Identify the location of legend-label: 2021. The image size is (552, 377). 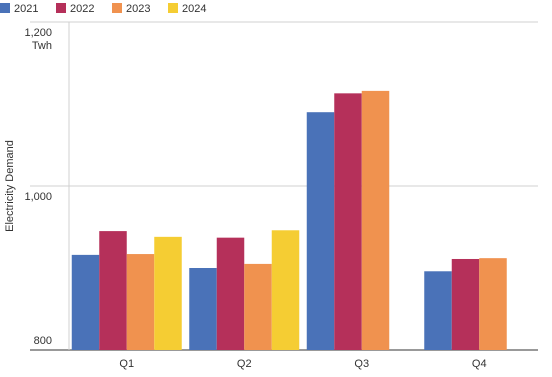
(26, 9).